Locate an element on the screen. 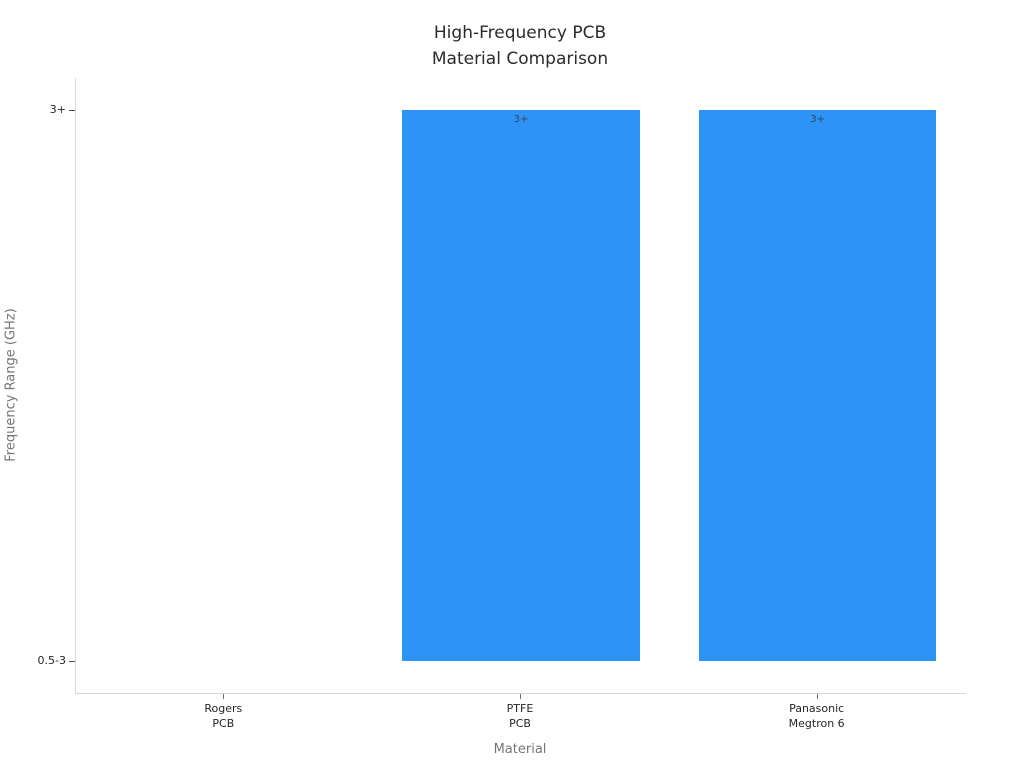 This screenshot has height=768, width=1024. chart-title: High-Frequency PCB Material Comparison is located at coordinates (520, 46).